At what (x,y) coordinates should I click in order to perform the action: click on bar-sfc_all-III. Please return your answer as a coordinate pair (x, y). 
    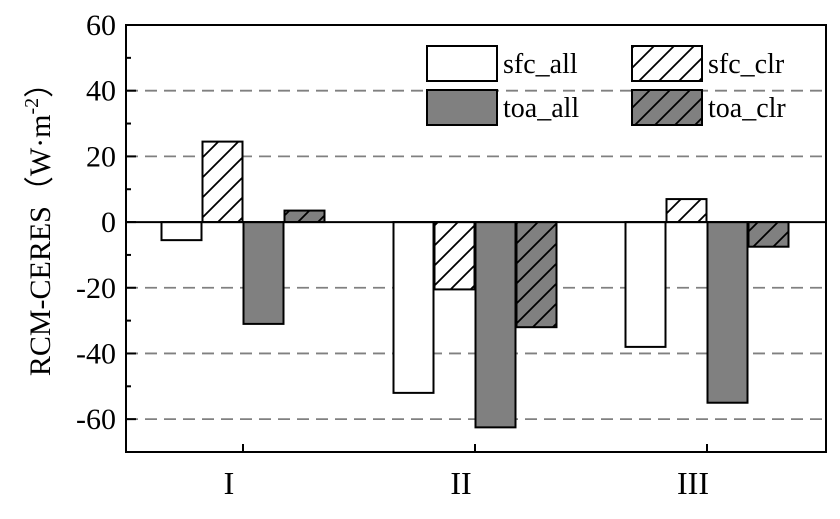
    Looking at the image, I should click on (645, 284).